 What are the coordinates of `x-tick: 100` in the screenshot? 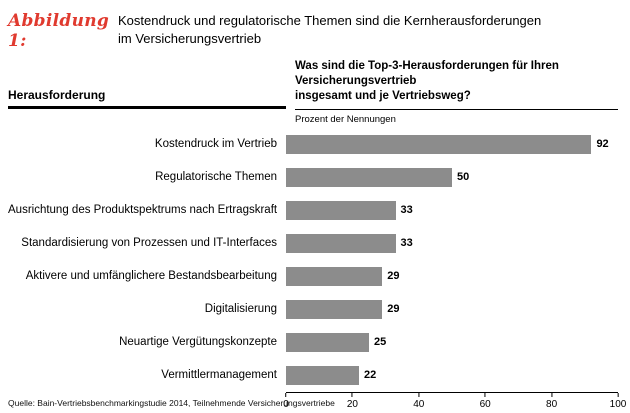 It's located at (618, 401).